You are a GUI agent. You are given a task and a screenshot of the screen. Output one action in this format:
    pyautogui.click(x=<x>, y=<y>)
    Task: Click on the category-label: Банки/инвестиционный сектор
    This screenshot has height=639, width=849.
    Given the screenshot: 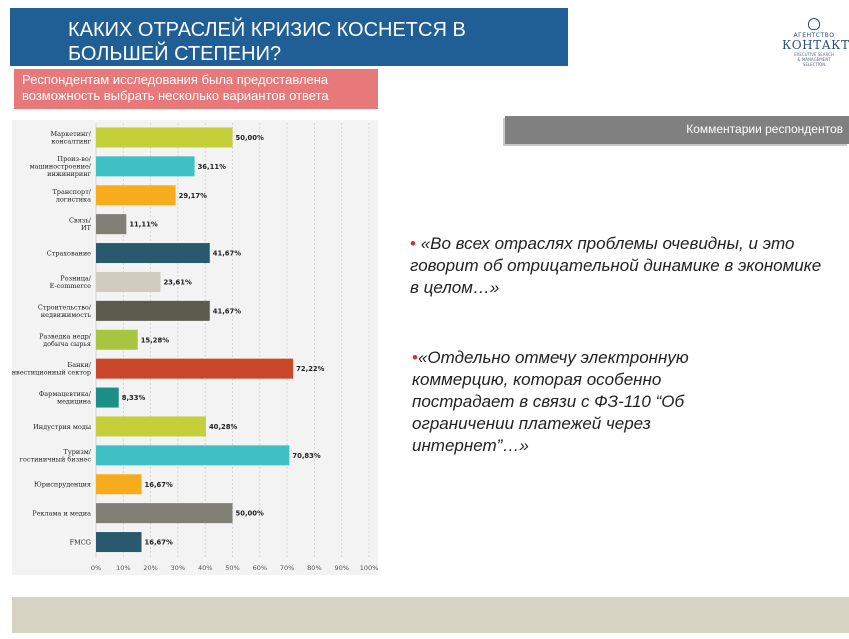 What is the action you would take?
    pyautogui.click(x=52, y=369)
    